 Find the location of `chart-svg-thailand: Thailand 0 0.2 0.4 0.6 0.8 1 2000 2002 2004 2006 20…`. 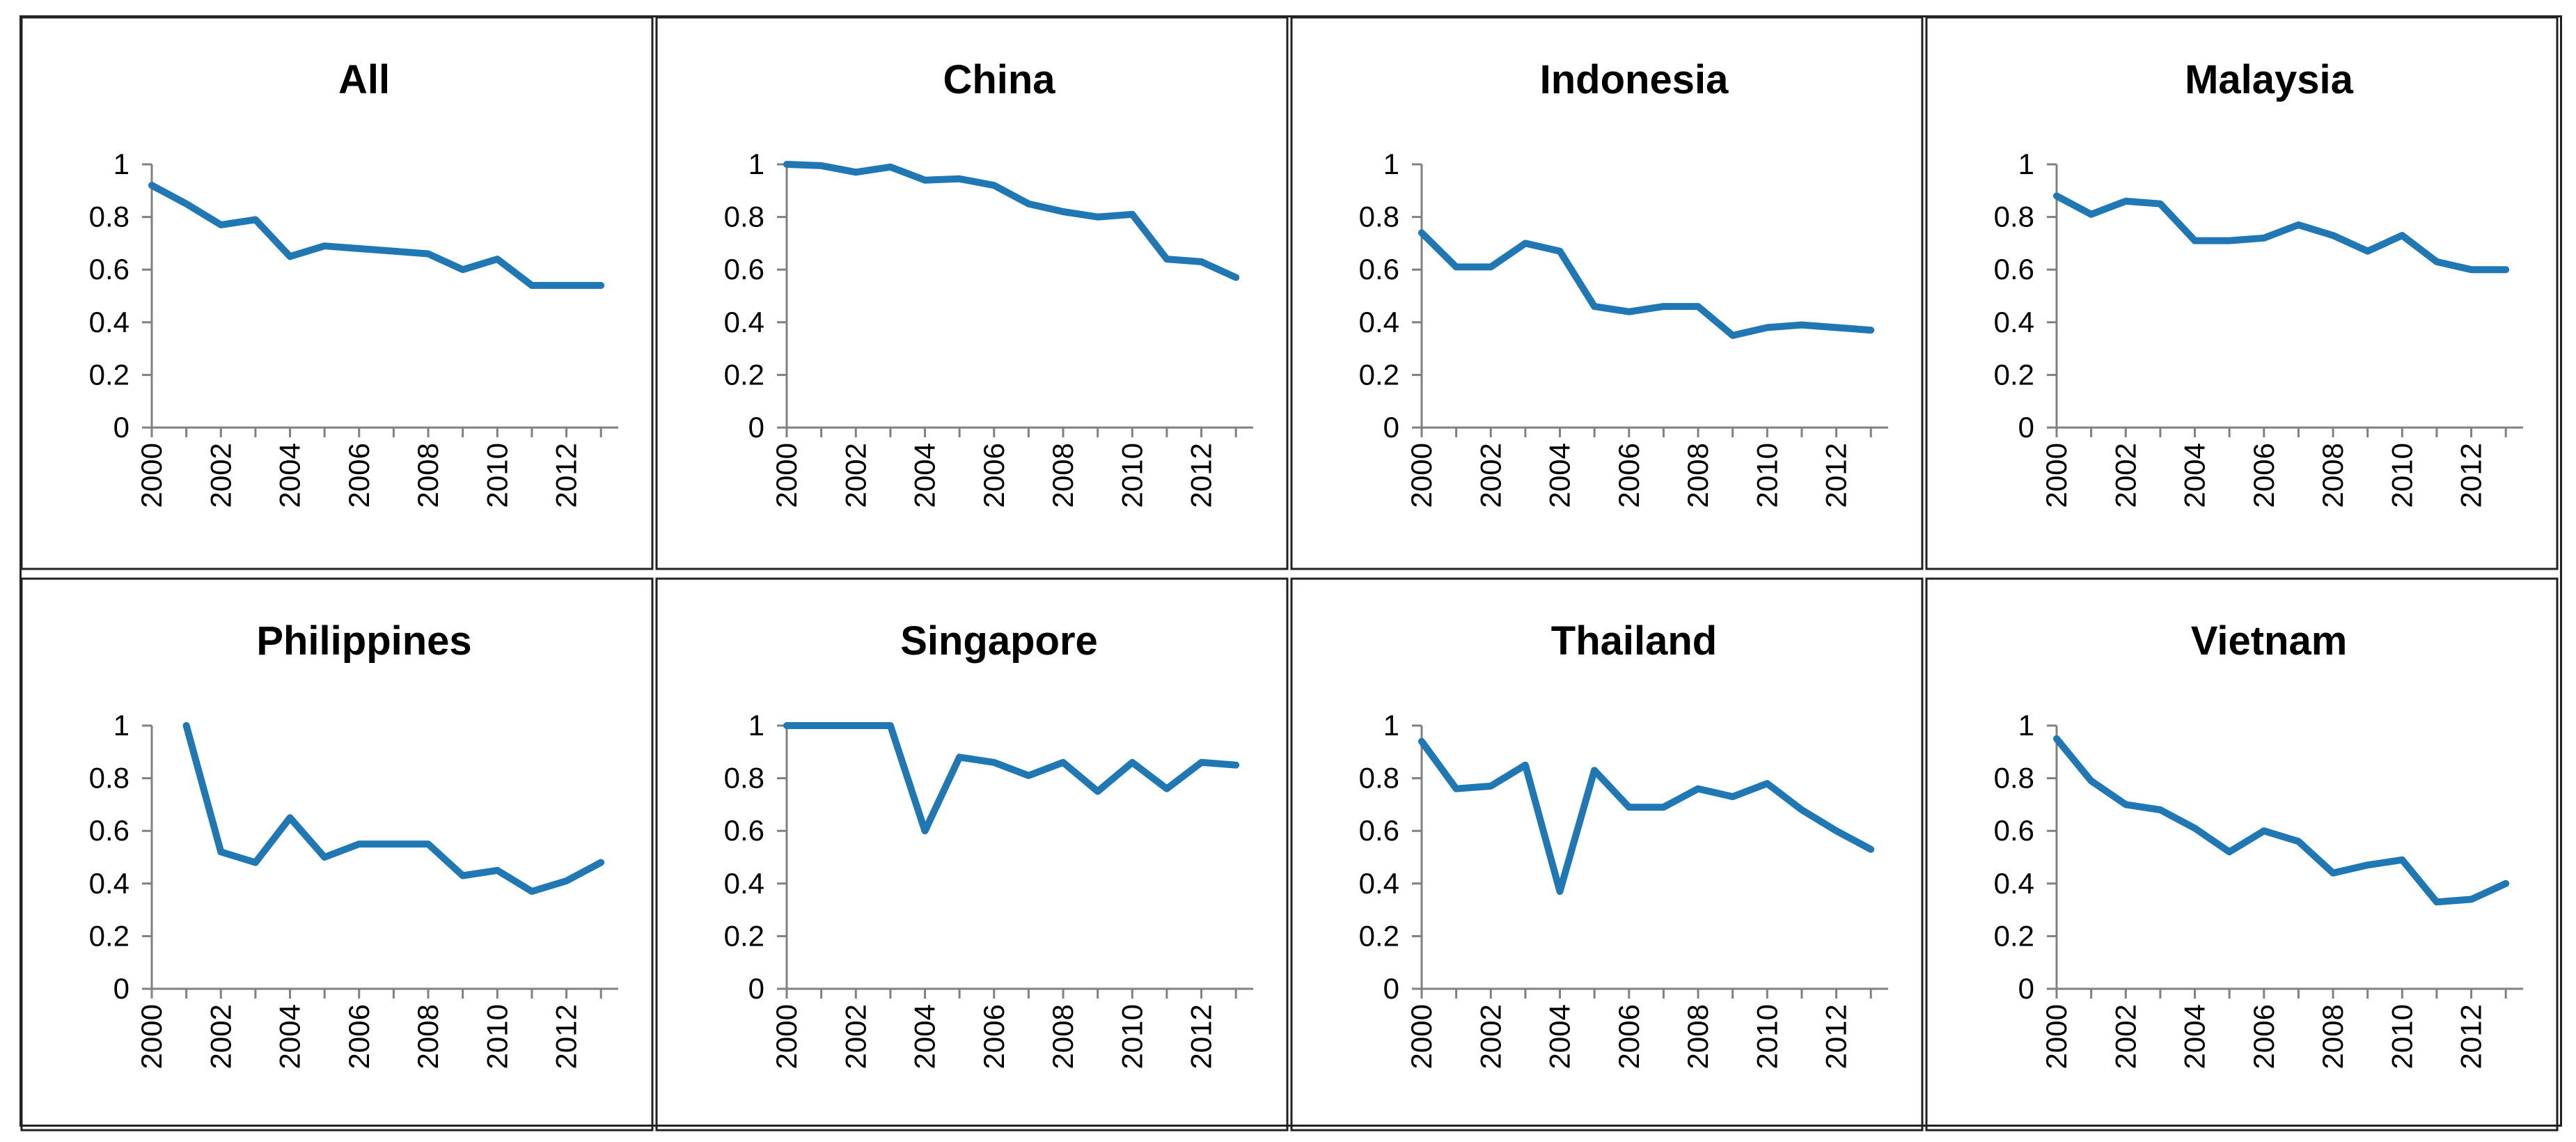

chart-svg-thailand: Thailand 0 0.2 0.4 0.6 0.8 1 2000 2002 2004 2006 20… is located at coordinates (1607, 854).